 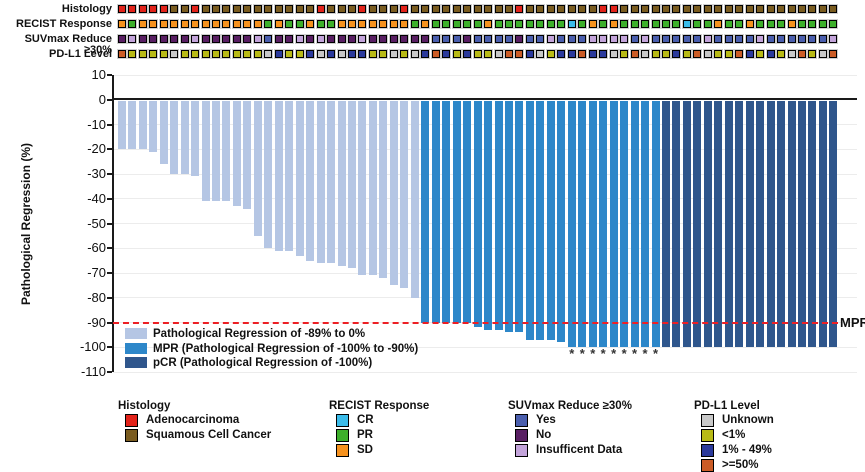 What do you see at coordinates (727, 406) in the screenshot?
I see `legend-group-title: PD-L1 Level` at bounding box center [727, 406].